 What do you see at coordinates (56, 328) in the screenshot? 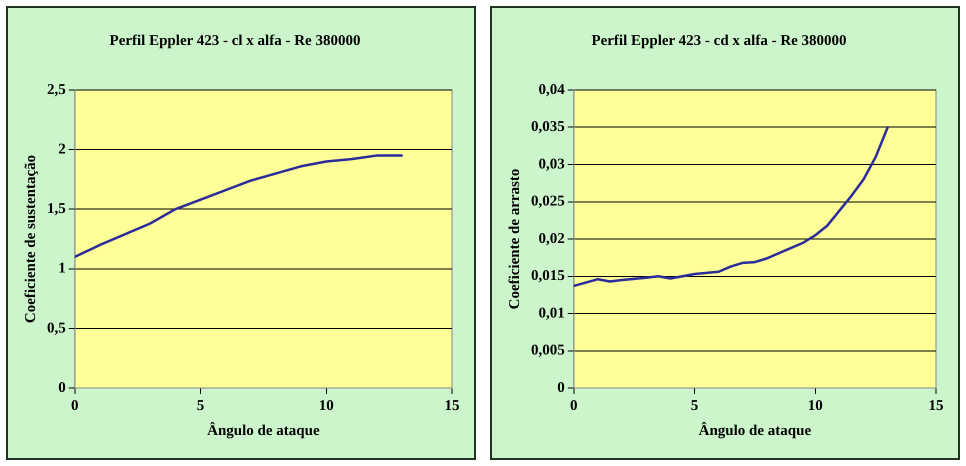
I see `y-tick-label: 0,5` at bounding box center [56, 328].